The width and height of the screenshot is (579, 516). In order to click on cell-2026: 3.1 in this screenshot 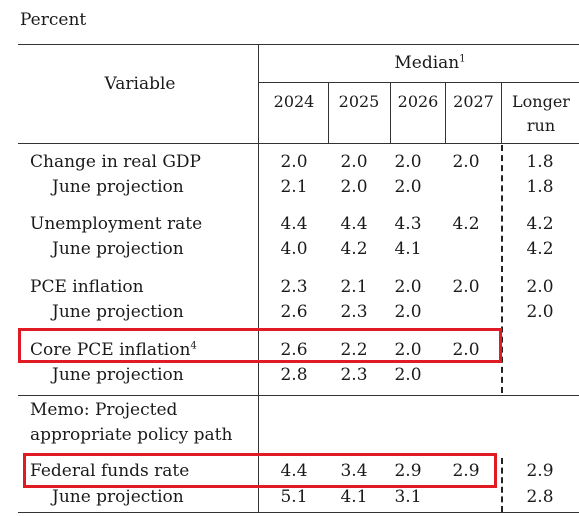, I will do `click(408, 497)`.